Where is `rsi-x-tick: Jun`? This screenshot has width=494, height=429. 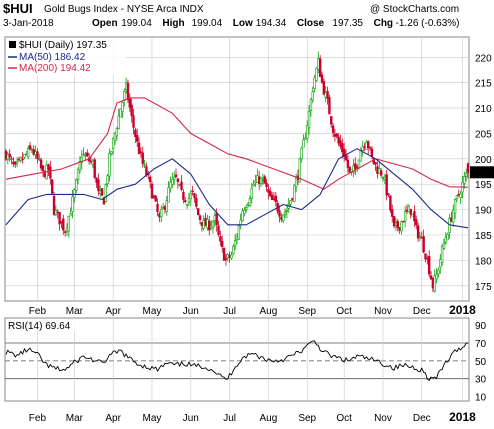 rsi-x-tick: Jun is located at coordinates (191, 418).